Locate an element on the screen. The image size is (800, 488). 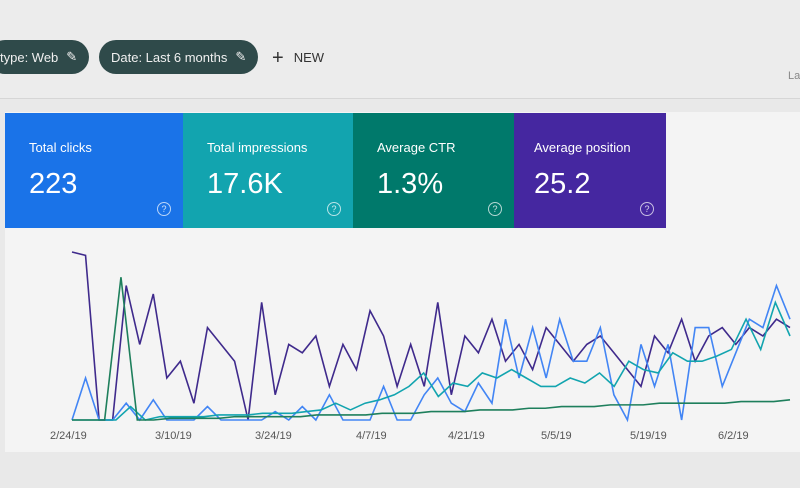
x-tick-label: 3/24/19 is located at coordinates (273, 436).